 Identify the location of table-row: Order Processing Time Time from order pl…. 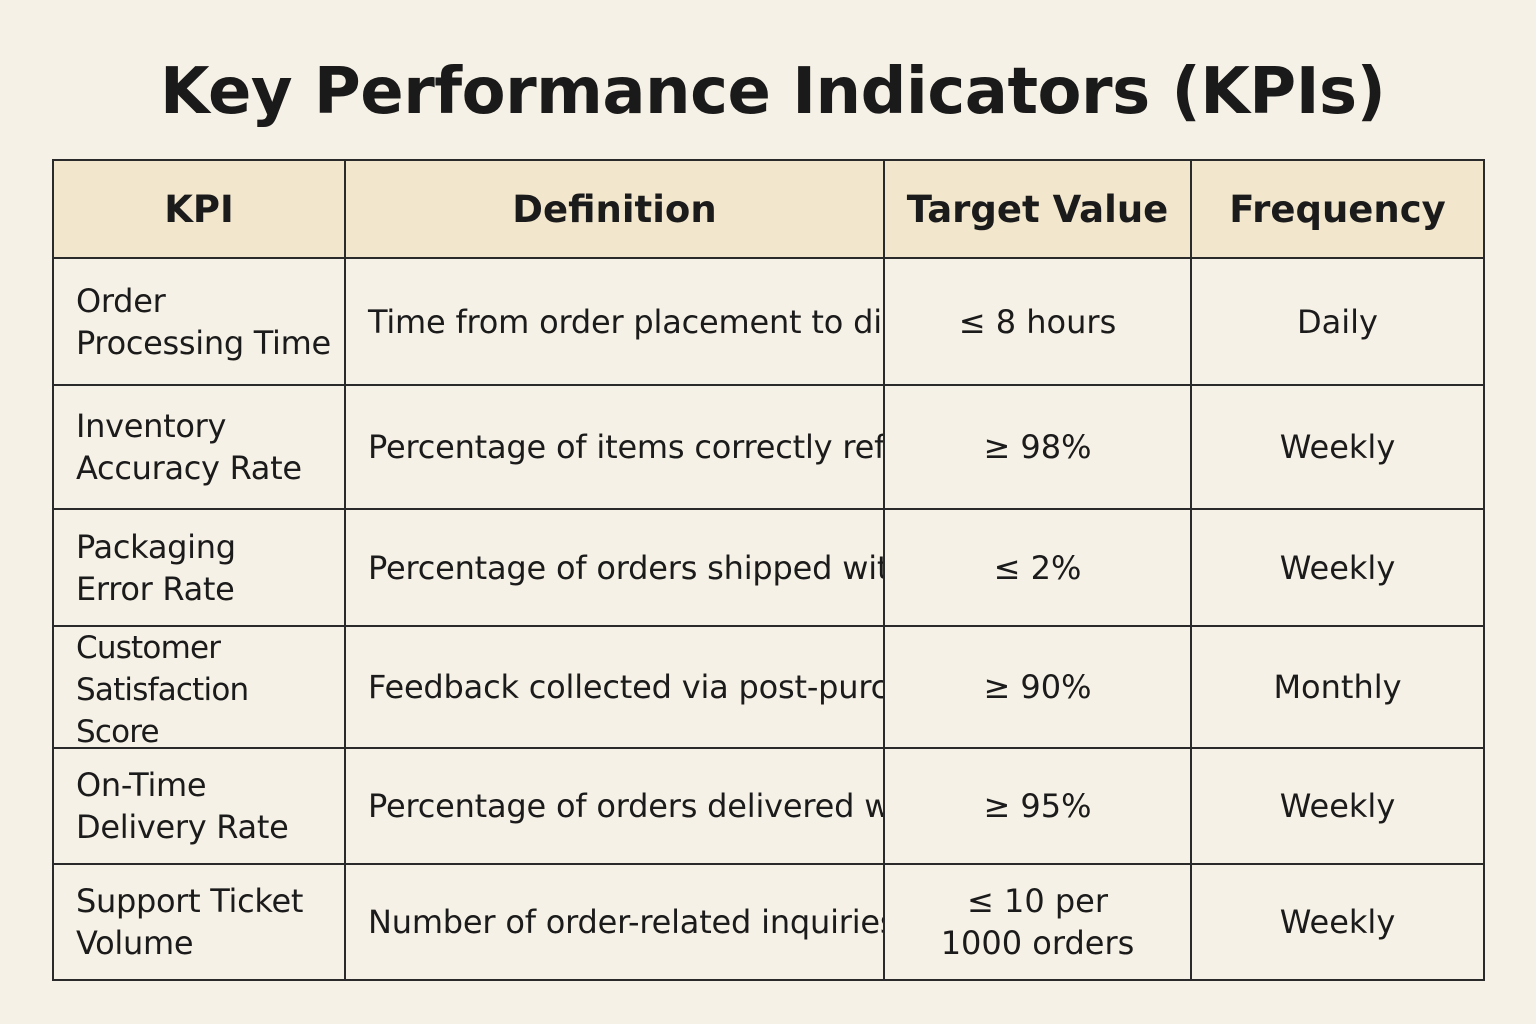
(768, 321).